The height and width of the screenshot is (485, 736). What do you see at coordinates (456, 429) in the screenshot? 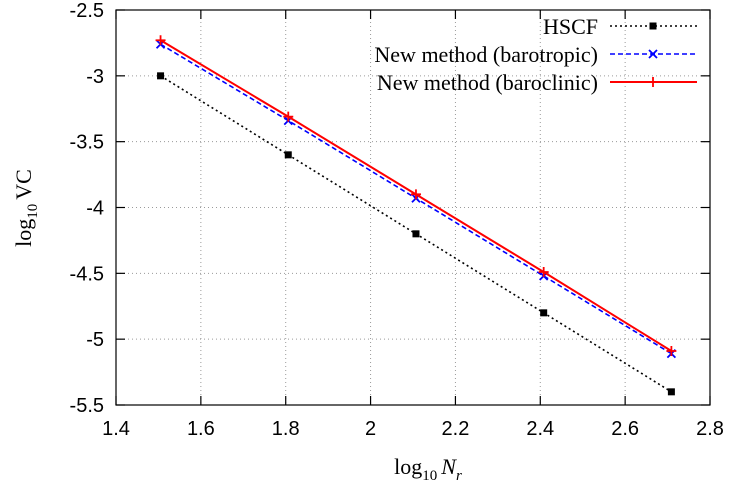
I see `x-tick-label: 2.2` at bounding box center [456, 429].